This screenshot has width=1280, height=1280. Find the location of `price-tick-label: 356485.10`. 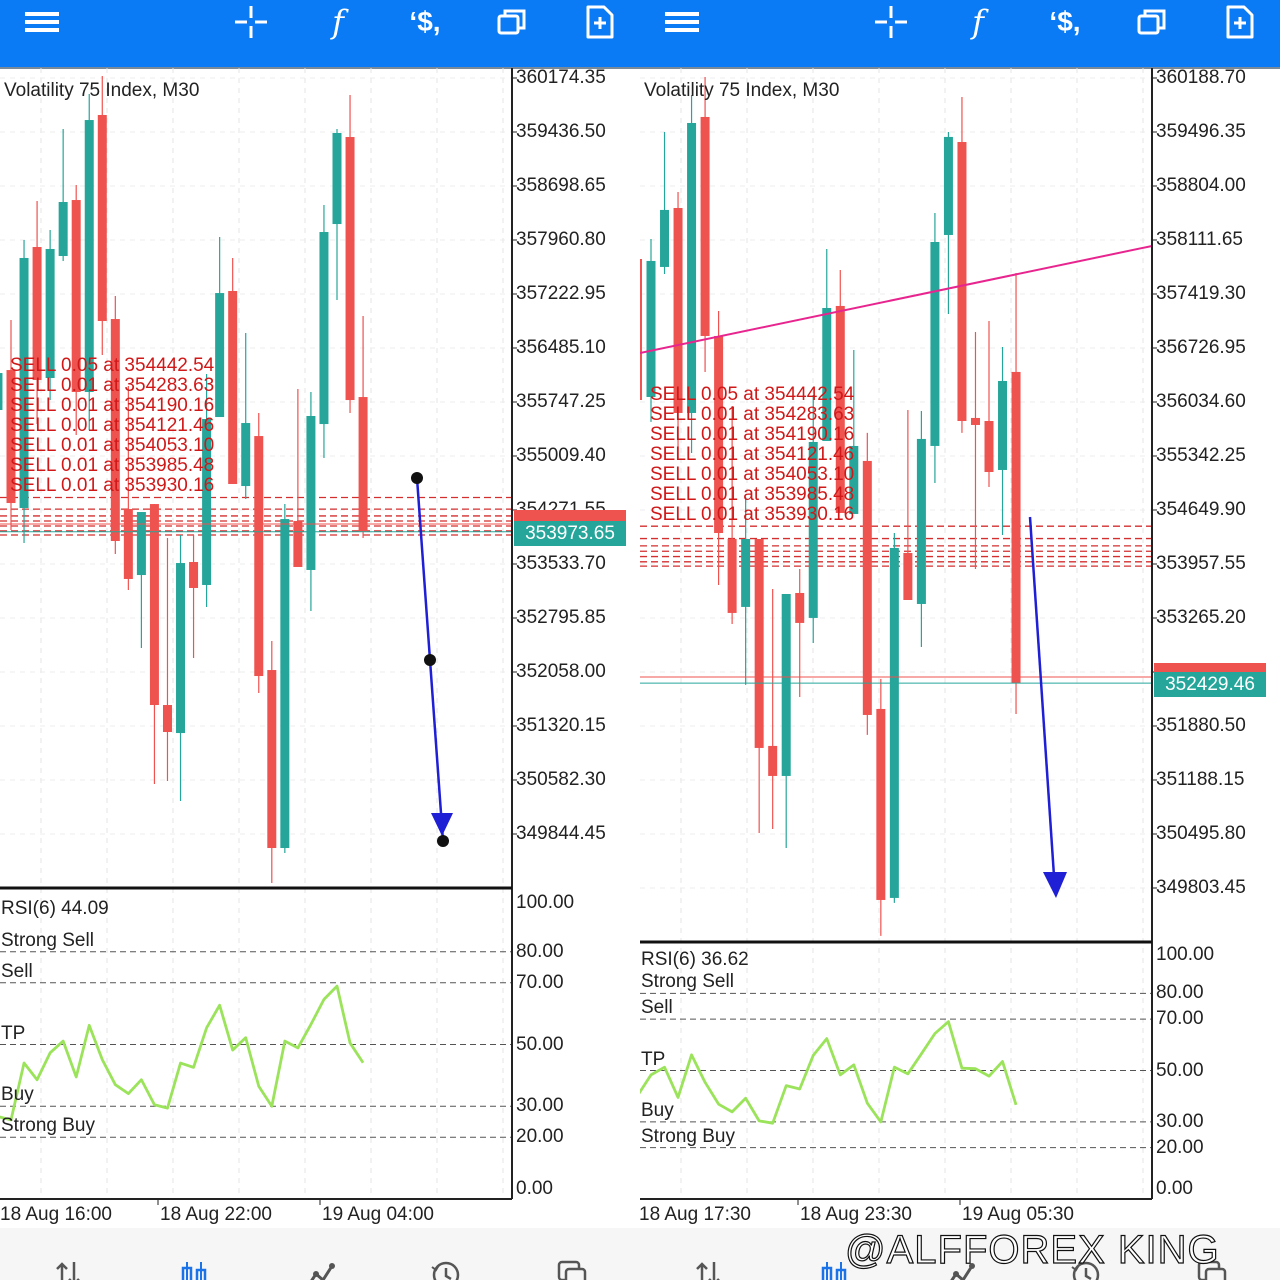

price-tick-label: 356485.10 is located at coordinates (561, 347).